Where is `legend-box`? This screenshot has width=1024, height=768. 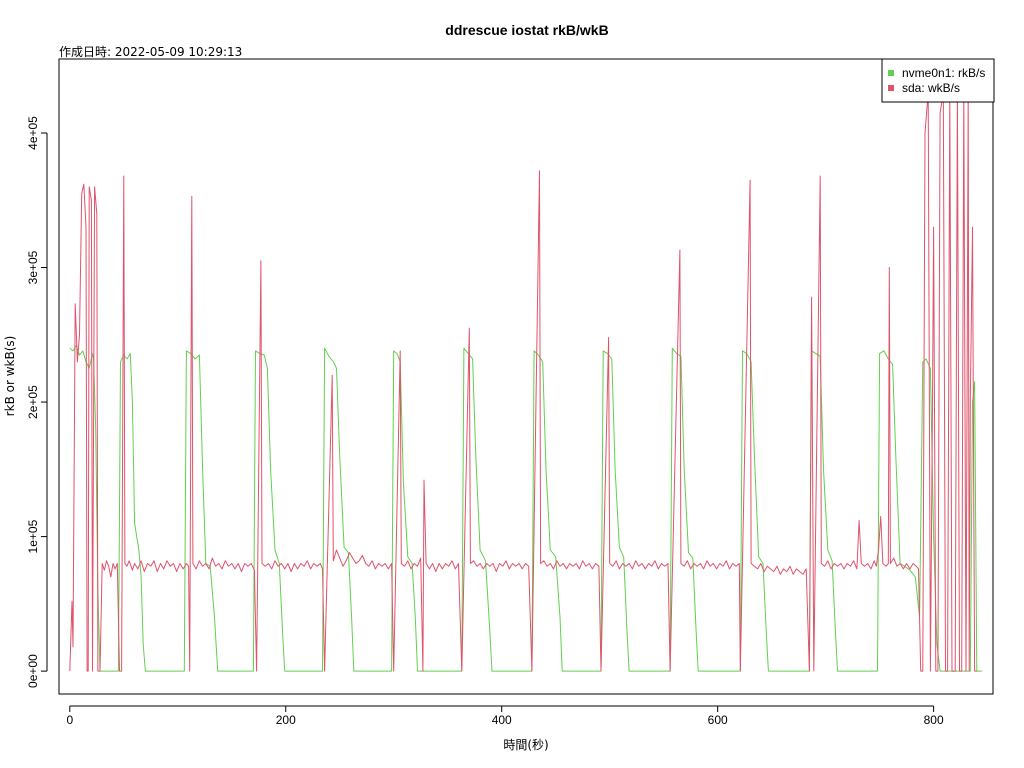
legend-box is located at coordinates (938, 80).